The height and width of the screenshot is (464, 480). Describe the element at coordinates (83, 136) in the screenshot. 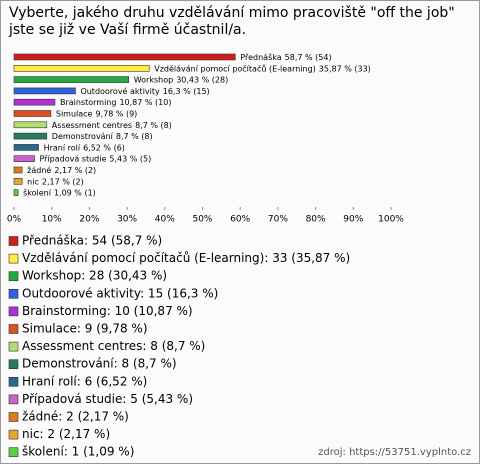

I see `category-label: Demonstrování` at that location.